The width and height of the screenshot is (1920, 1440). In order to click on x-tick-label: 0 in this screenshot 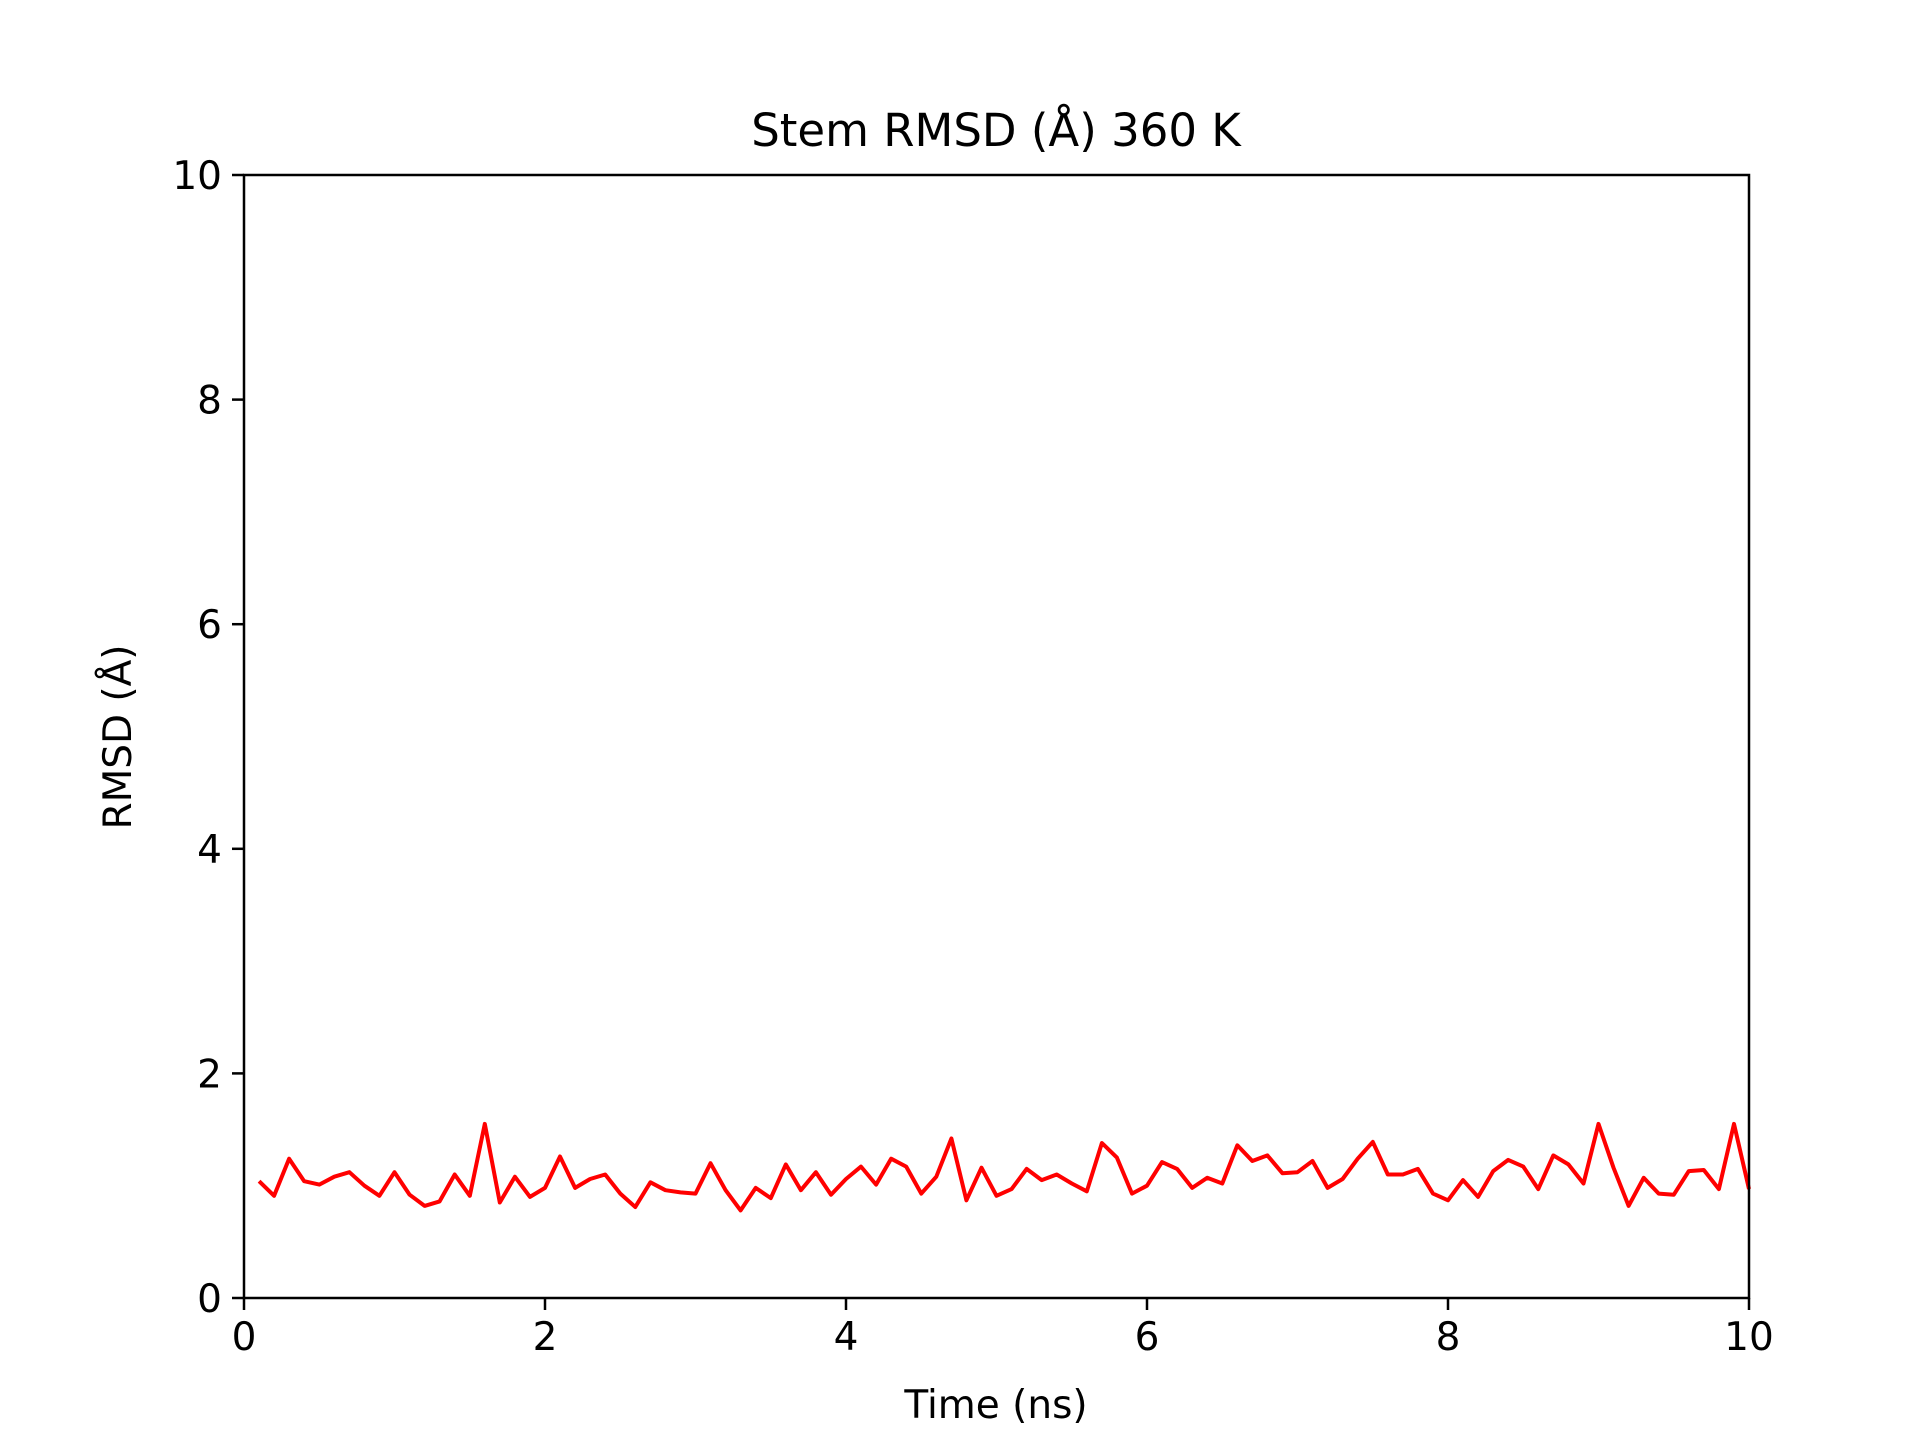, I will do `click(244, 1337)`.